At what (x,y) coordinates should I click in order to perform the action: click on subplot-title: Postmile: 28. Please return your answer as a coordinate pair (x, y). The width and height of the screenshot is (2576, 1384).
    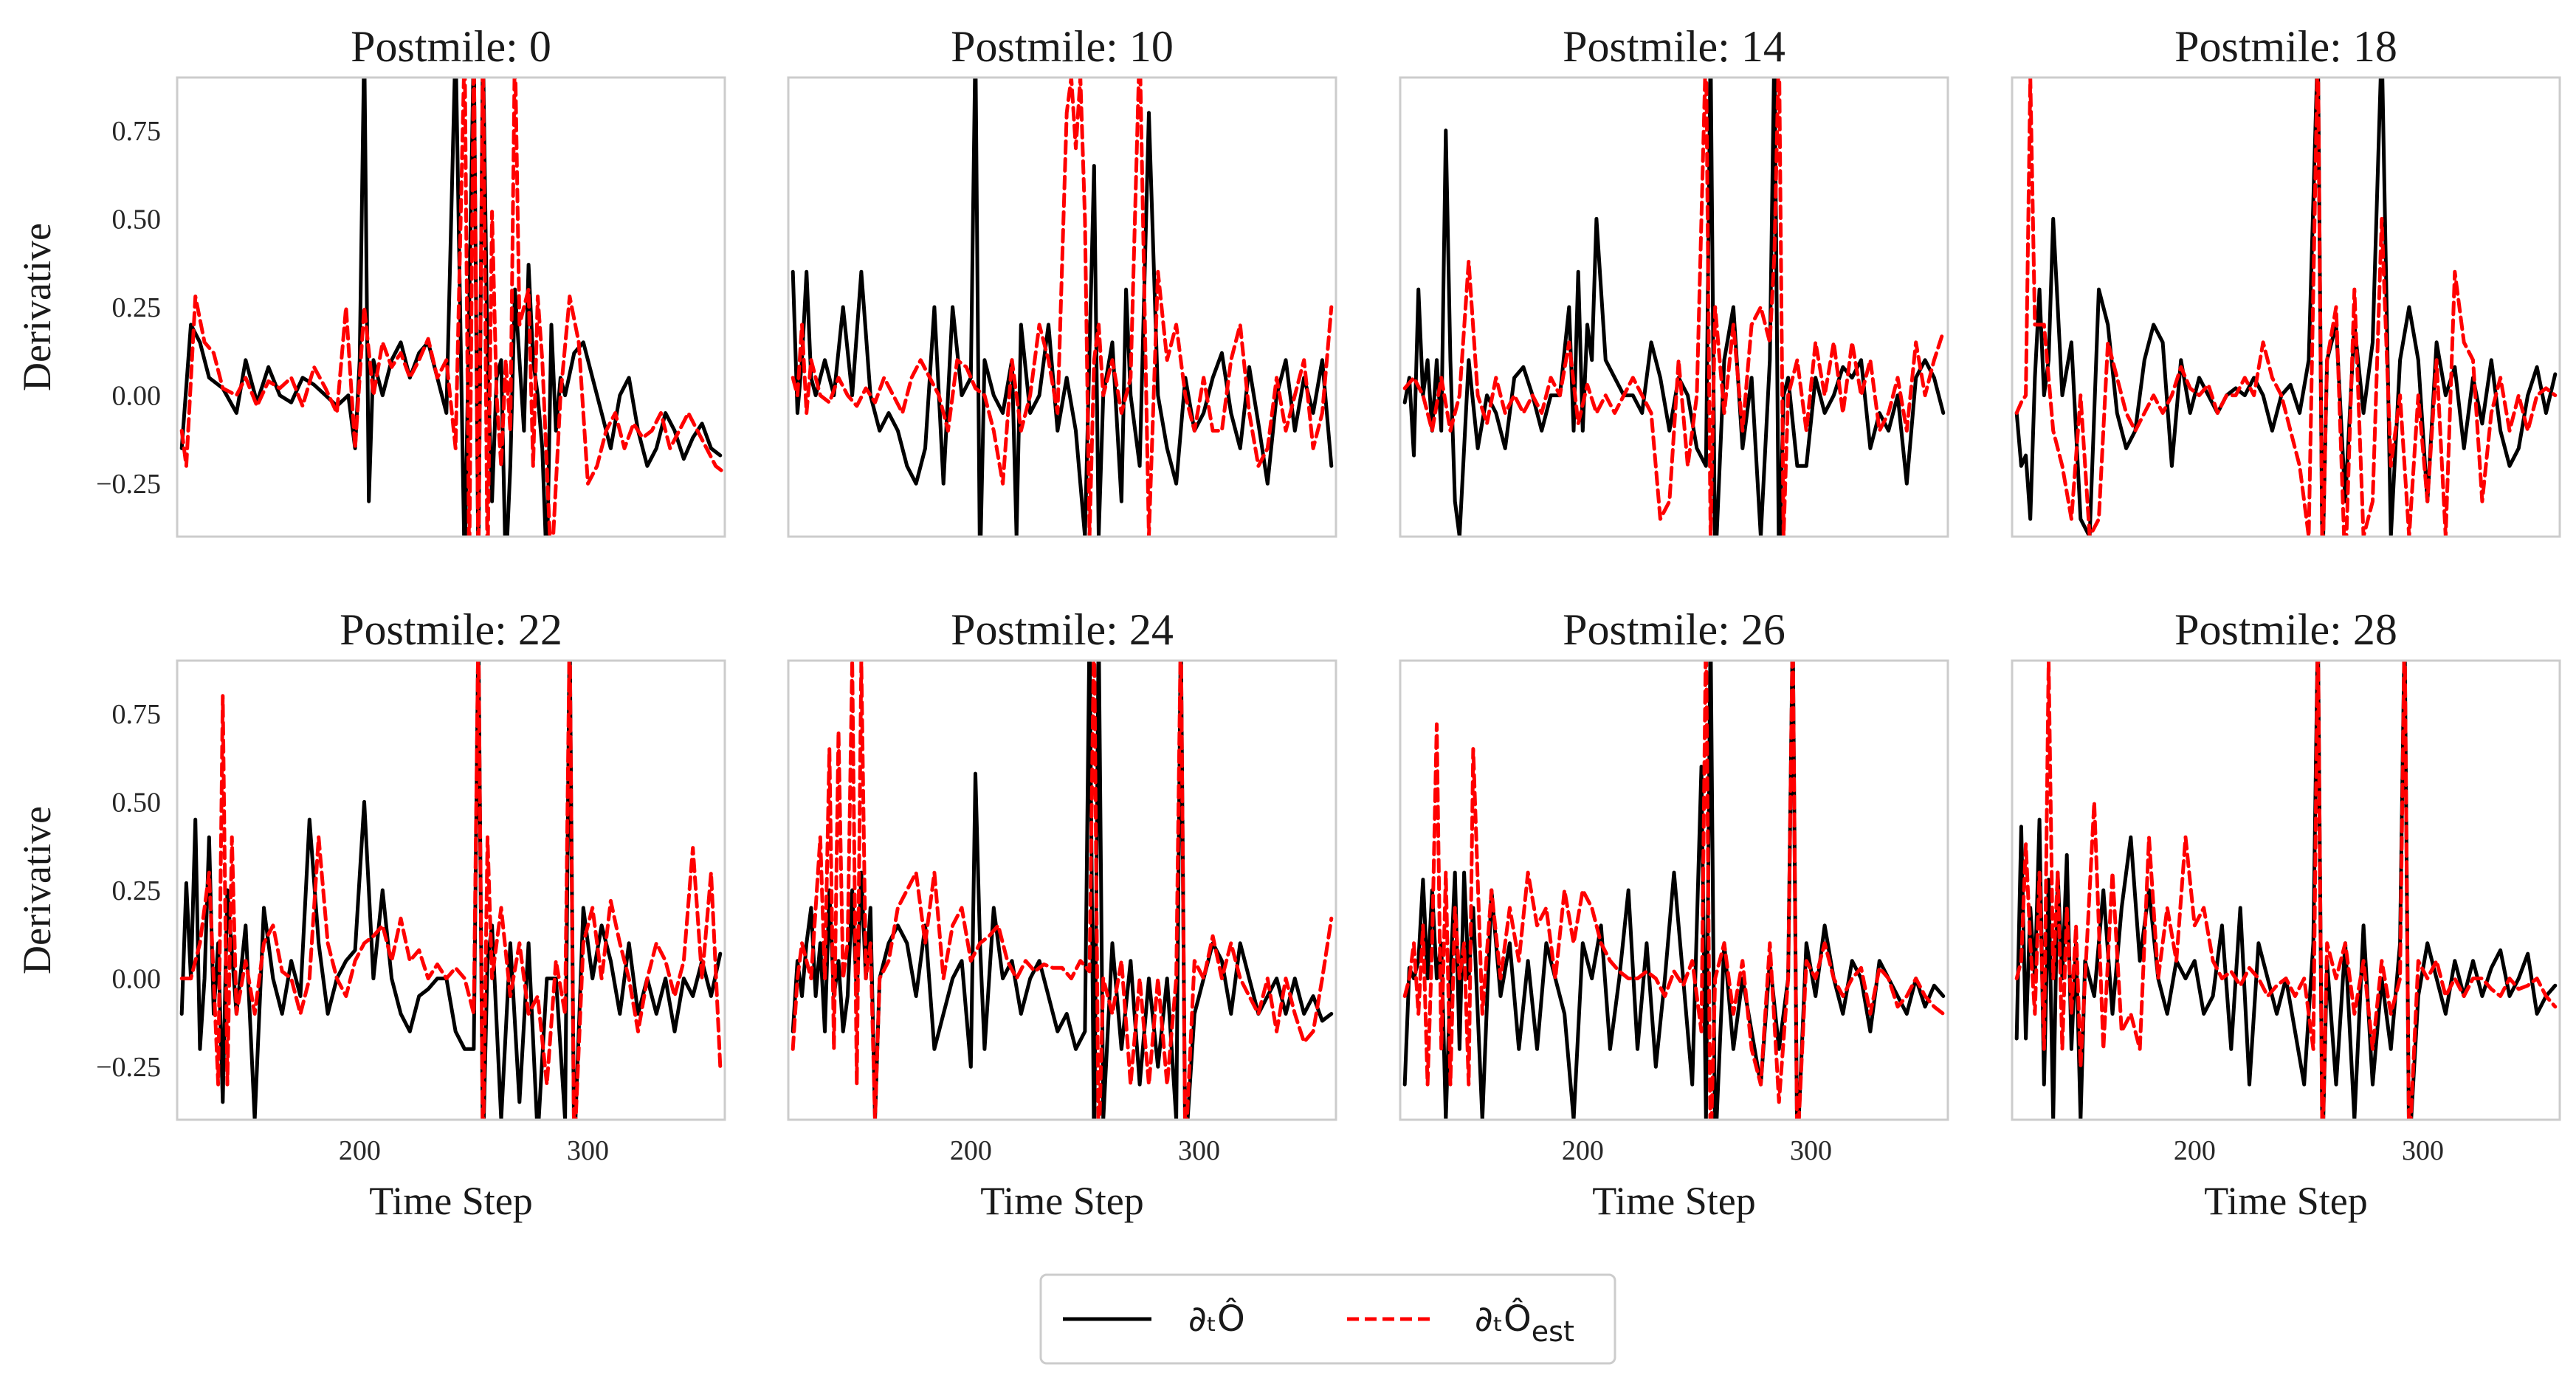
    Looking at the image, I should click on (2286, 629).